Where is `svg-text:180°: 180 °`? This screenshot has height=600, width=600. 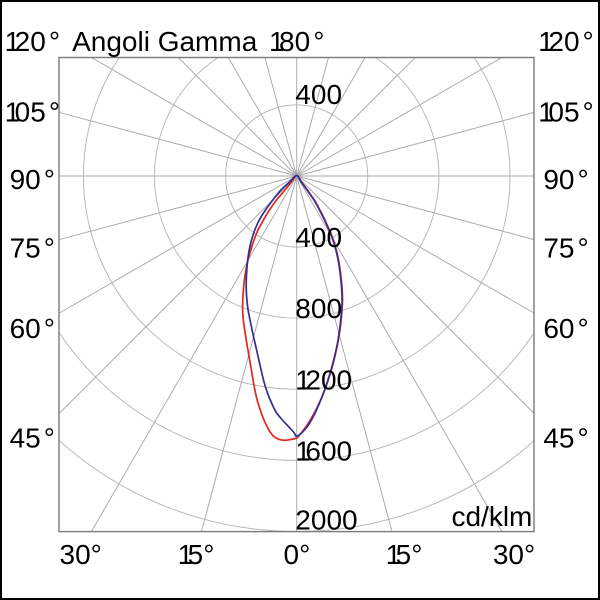
svg-text:180°: 180 ° is located at coordinates (296, 41).